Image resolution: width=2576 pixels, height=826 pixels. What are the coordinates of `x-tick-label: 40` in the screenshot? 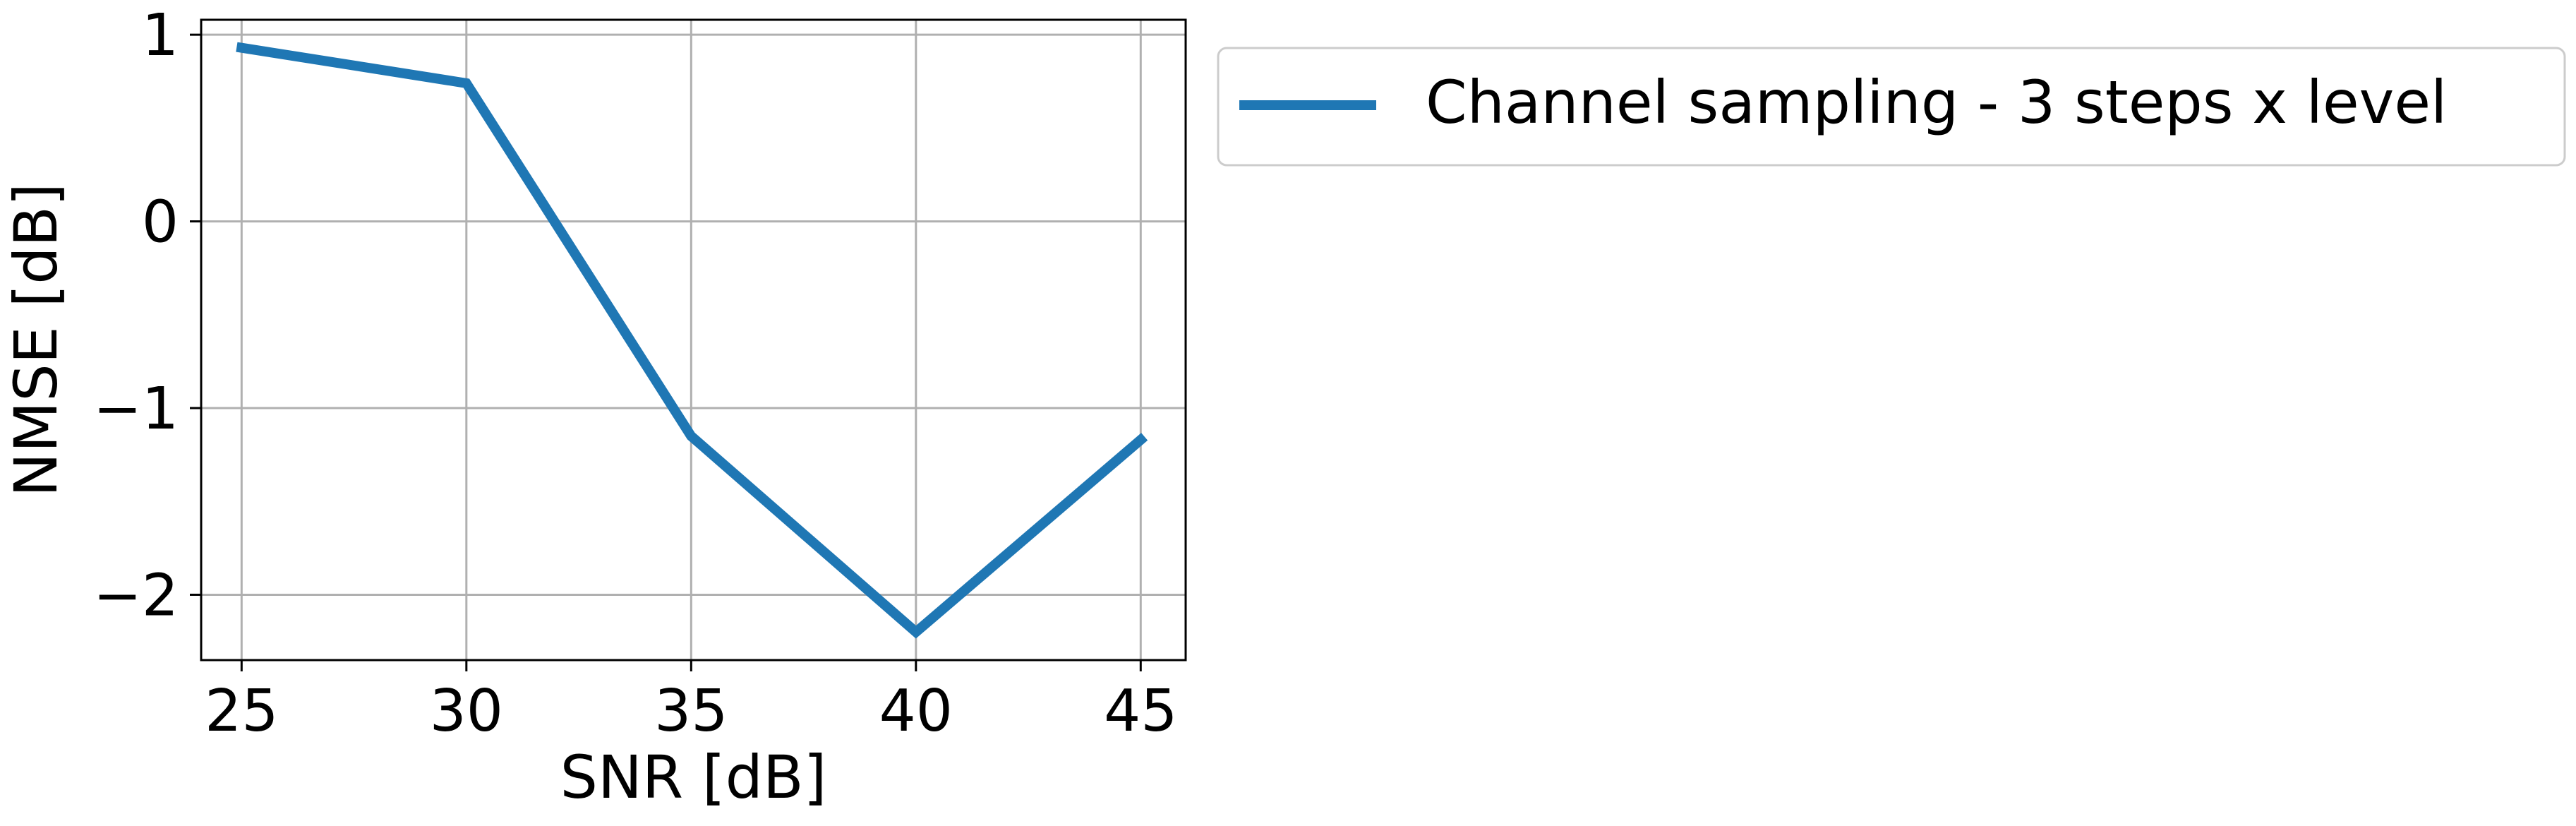 It's located at (916, 711).